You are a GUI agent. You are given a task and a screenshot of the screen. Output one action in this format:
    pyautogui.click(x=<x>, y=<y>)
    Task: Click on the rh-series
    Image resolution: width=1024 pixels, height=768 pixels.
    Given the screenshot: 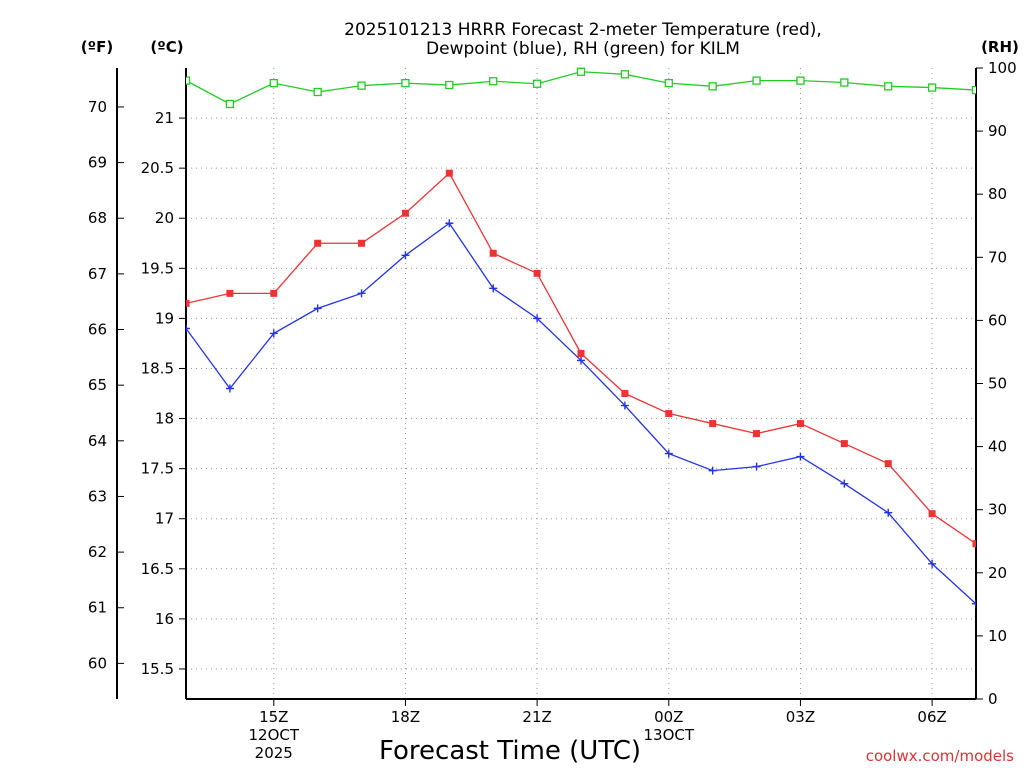 What is the action you would take?
    pyautogui.click(x=581, y=88)
    